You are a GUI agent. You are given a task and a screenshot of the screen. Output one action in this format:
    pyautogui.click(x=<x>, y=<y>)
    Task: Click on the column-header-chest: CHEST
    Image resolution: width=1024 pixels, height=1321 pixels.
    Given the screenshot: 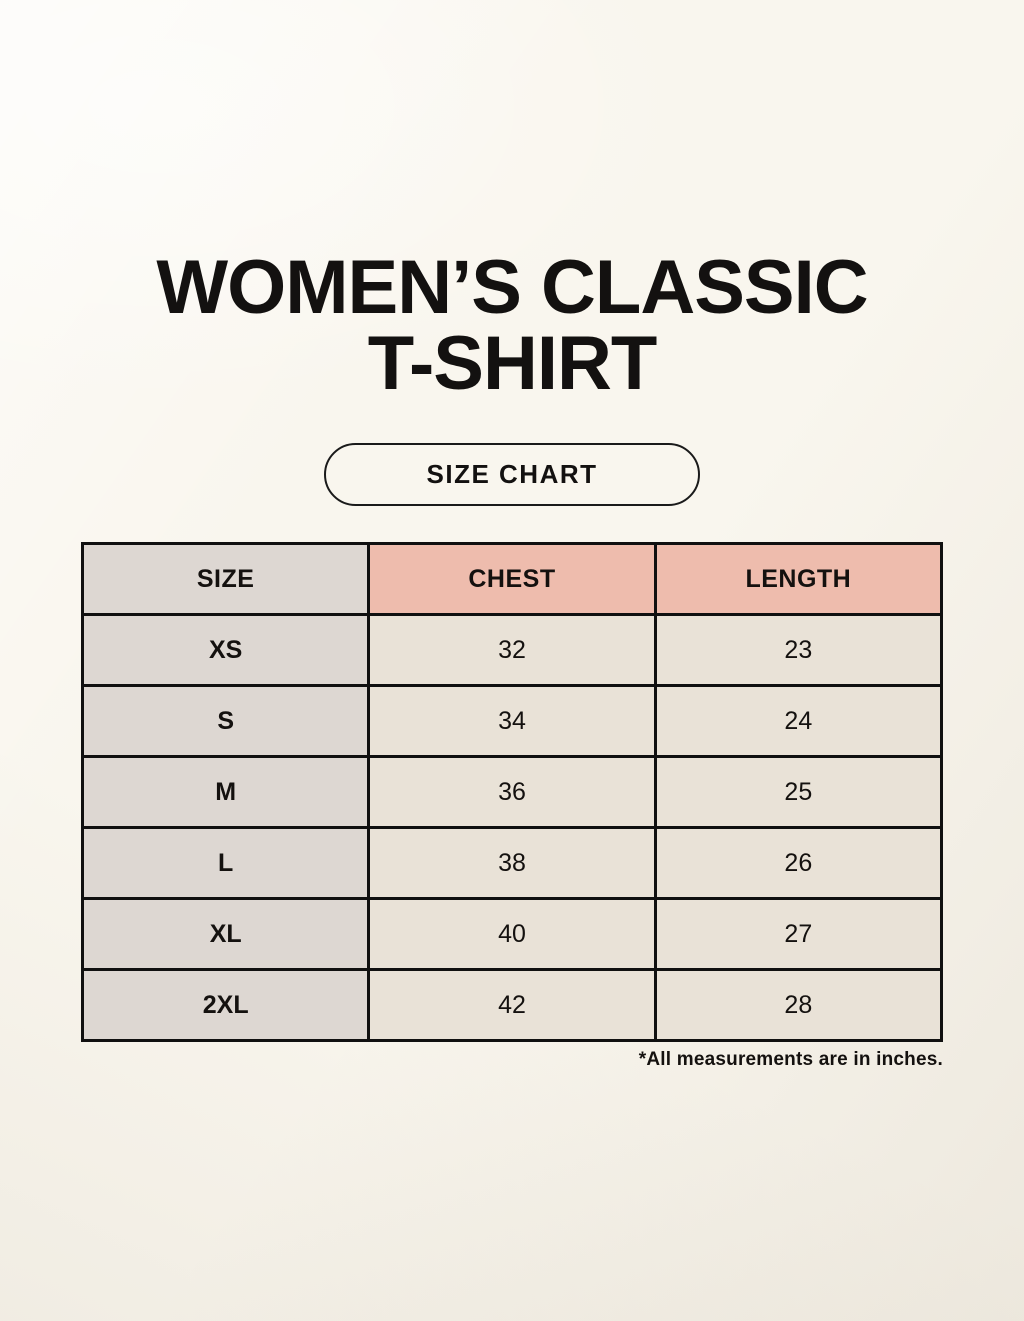 What is the action you would take?
    pyautogui.click(x=512, y=579)
    